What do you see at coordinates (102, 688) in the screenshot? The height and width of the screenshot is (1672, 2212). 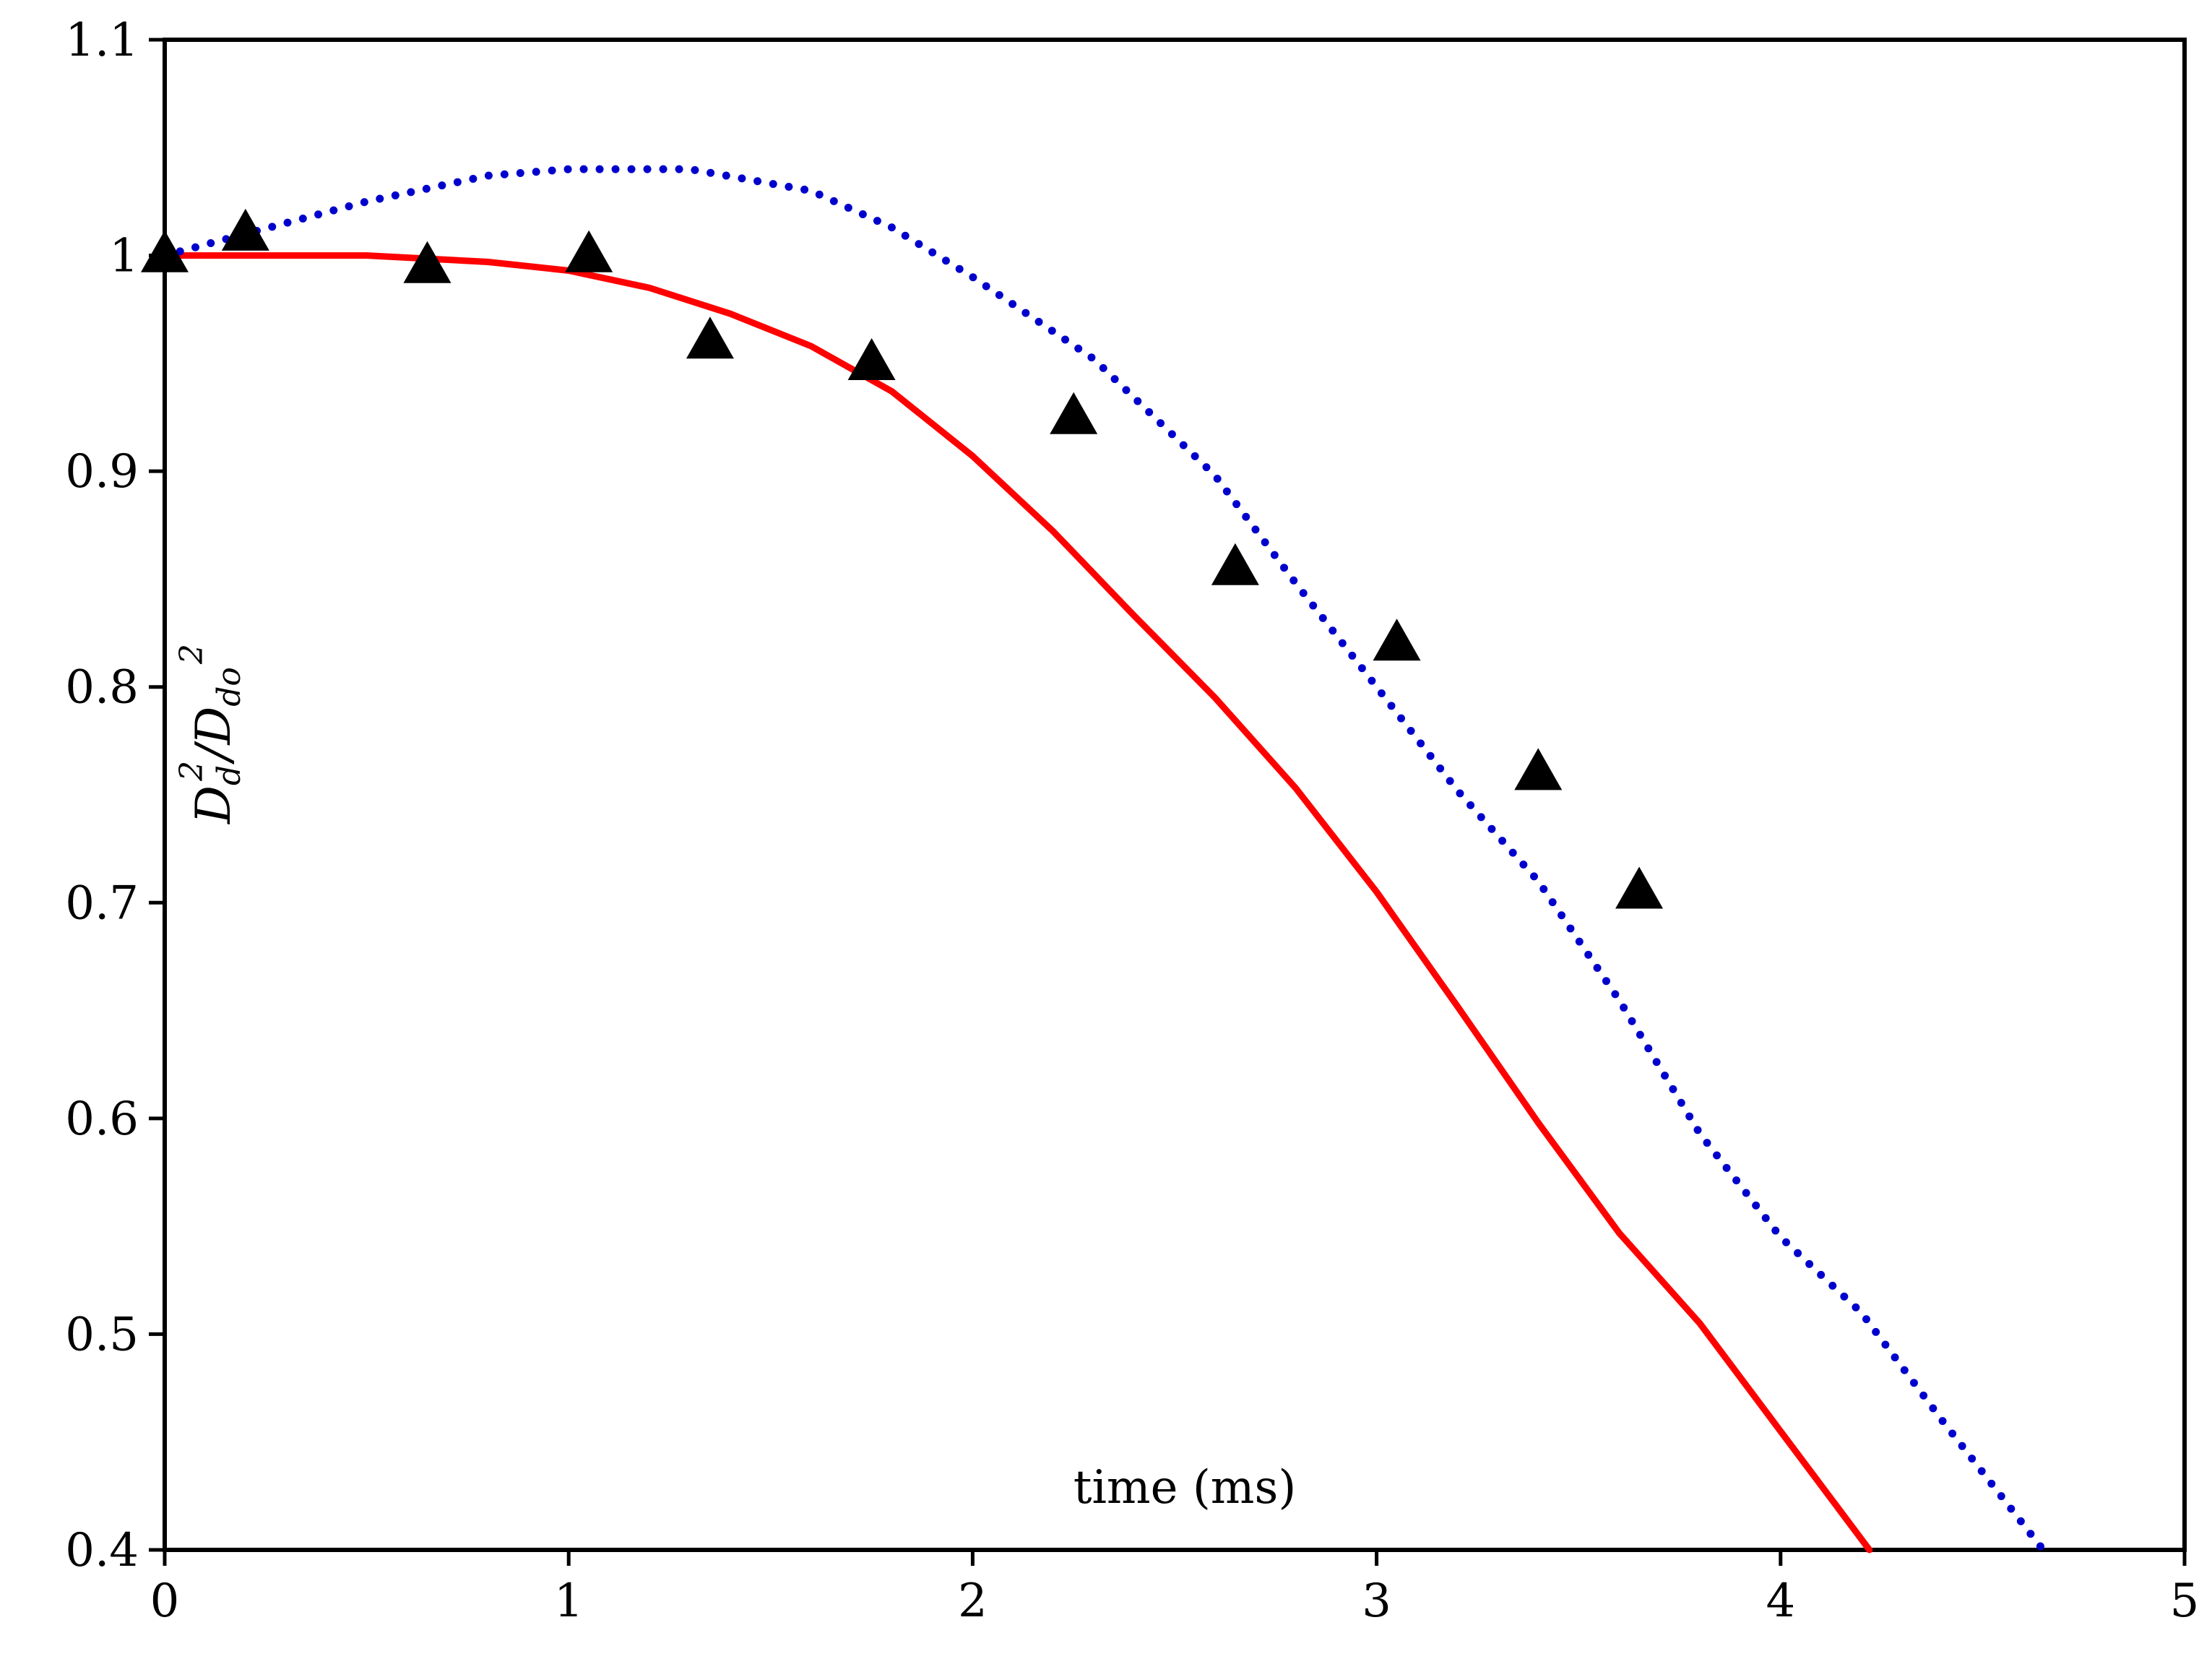 I see `y-tick-label: 0.8` at bounding box center [102, 688].